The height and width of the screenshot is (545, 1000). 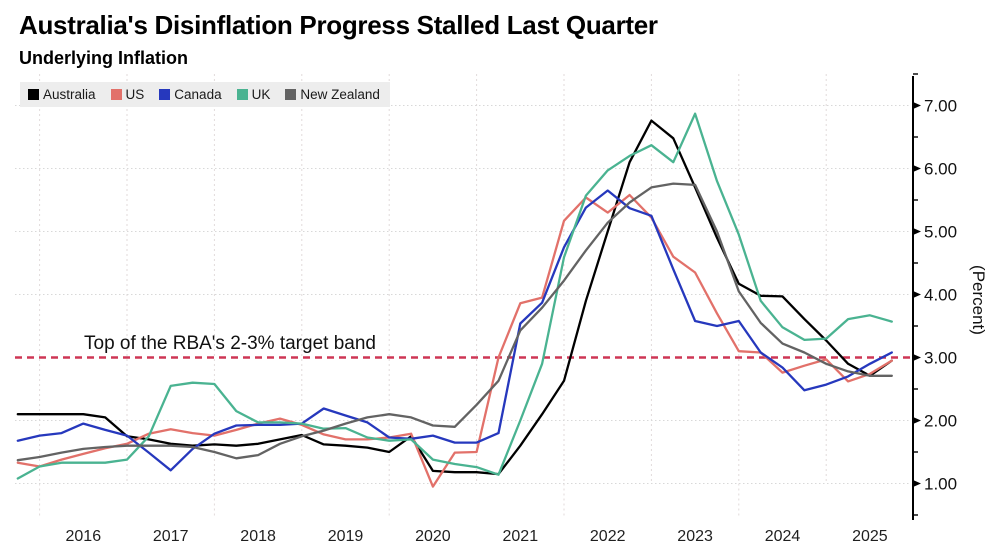 What do you see at coordinates (940, 484) in the screenshot?
I see `y-axis-label: 1.00` at bounding box center [940, 484].